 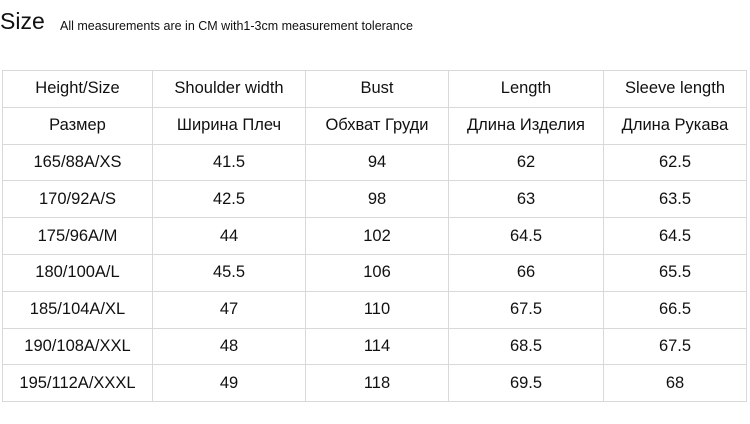 What do you see at coordinates (526, 199) in the screenshot?
I see `table-cell: 63` at bounding box center [526, 199].